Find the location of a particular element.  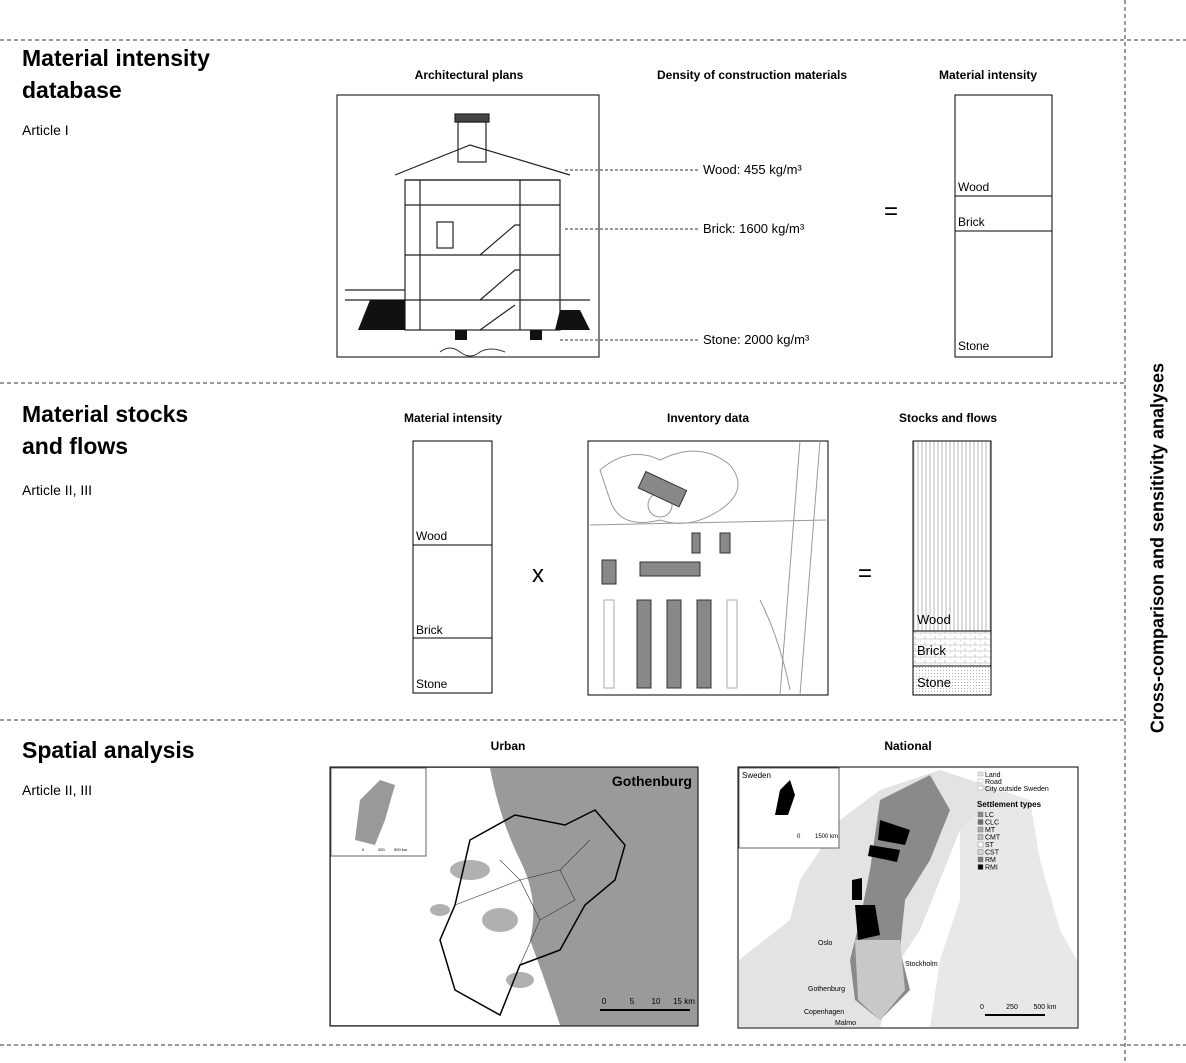

inventory-plan is located at coordinates (708, 568).